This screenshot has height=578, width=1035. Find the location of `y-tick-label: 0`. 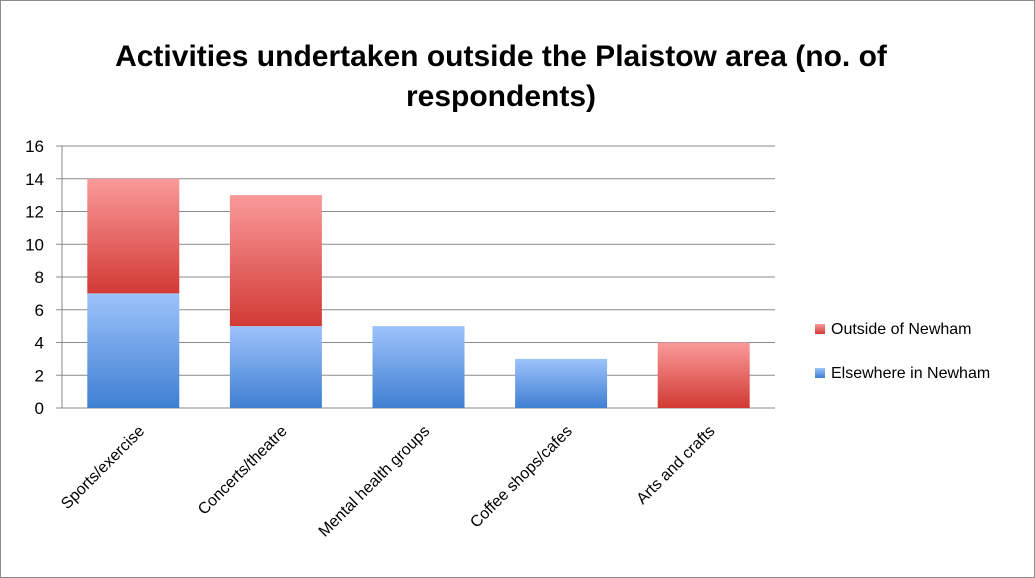

y-tick-label: 0 is located at coordinates (39, 408).